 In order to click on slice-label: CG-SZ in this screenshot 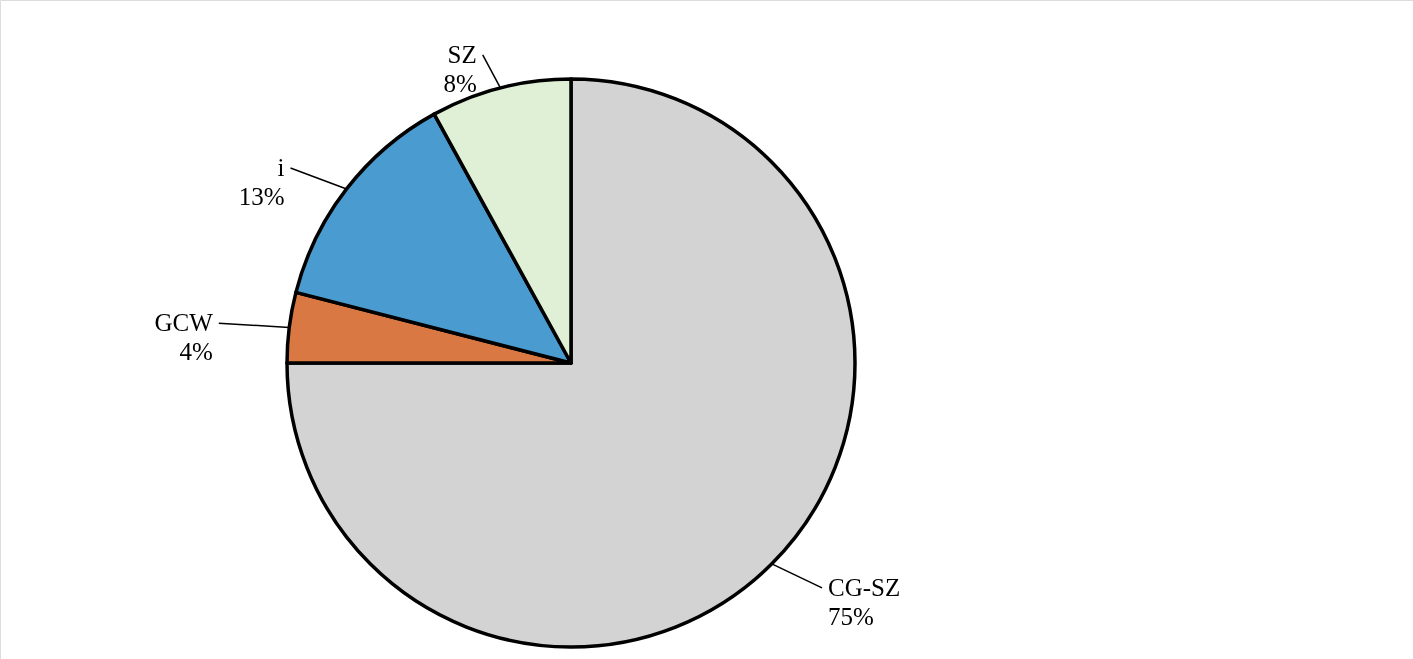, I will do `click(864, 587)`.